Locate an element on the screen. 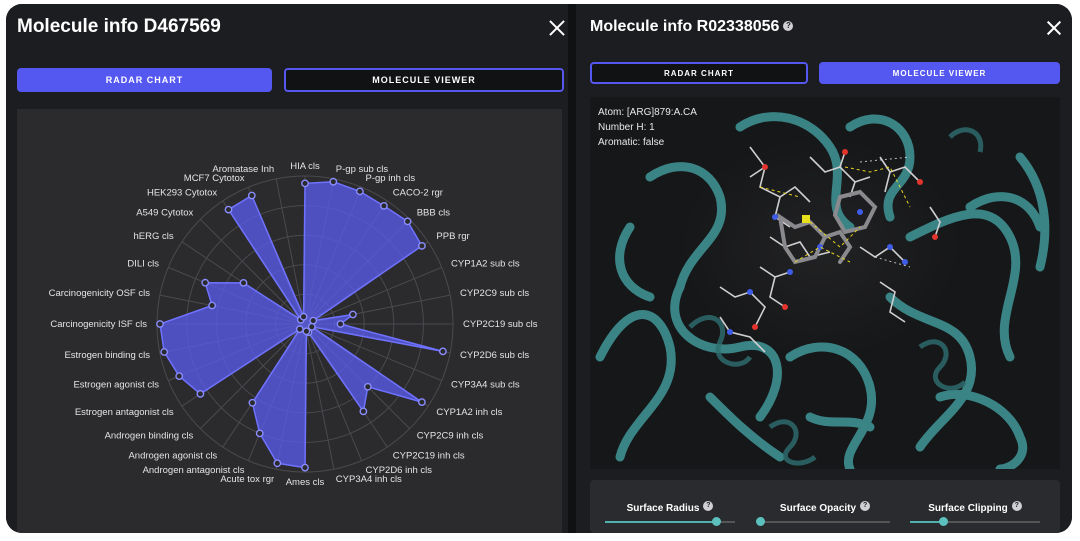 The height and width of the screenshot is (541, 1080). radar-axis-label: CYP2D6 sub cls is located at coordinates (494, 355).